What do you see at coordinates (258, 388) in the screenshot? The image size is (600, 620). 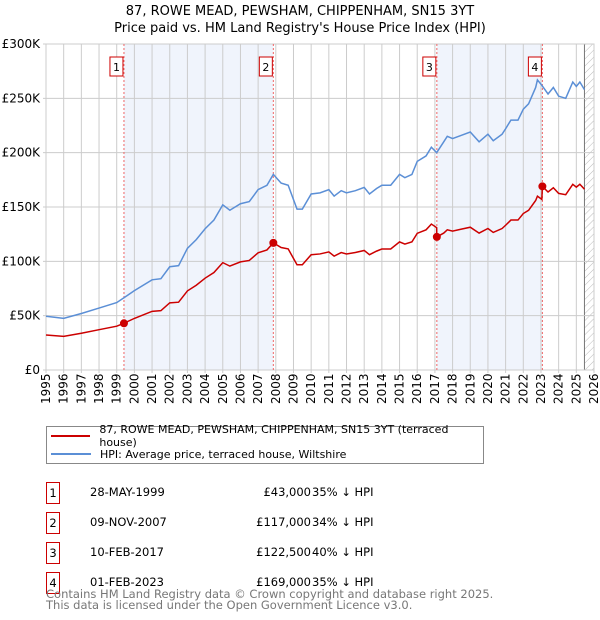 I see `x-tick-label: 2007` at bounding box center [258, 388].